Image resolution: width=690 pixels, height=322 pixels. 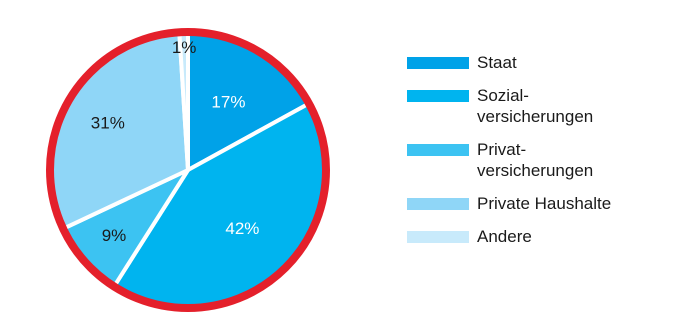 What do you see at coordinates (547, 62) in the screenshot?
I see `legend-item-staat: Staat` at bounding box center [547, 62].